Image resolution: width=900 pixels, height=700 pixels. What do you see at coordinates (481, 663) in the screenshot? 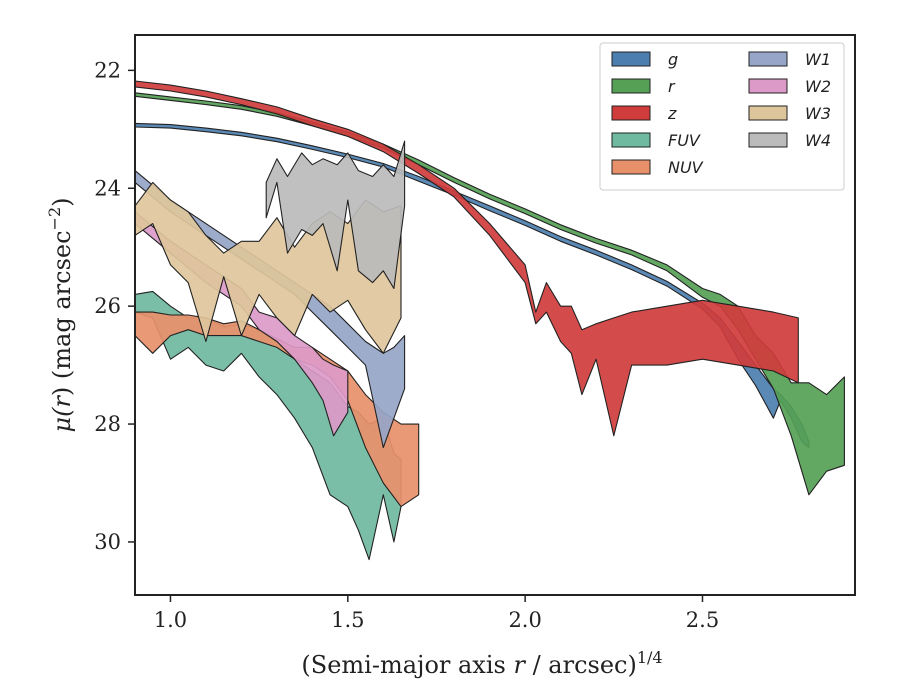
I see `x-axis-title: (Semi-major axis r / arcsec)1/4` at bounding box center [481, 663].